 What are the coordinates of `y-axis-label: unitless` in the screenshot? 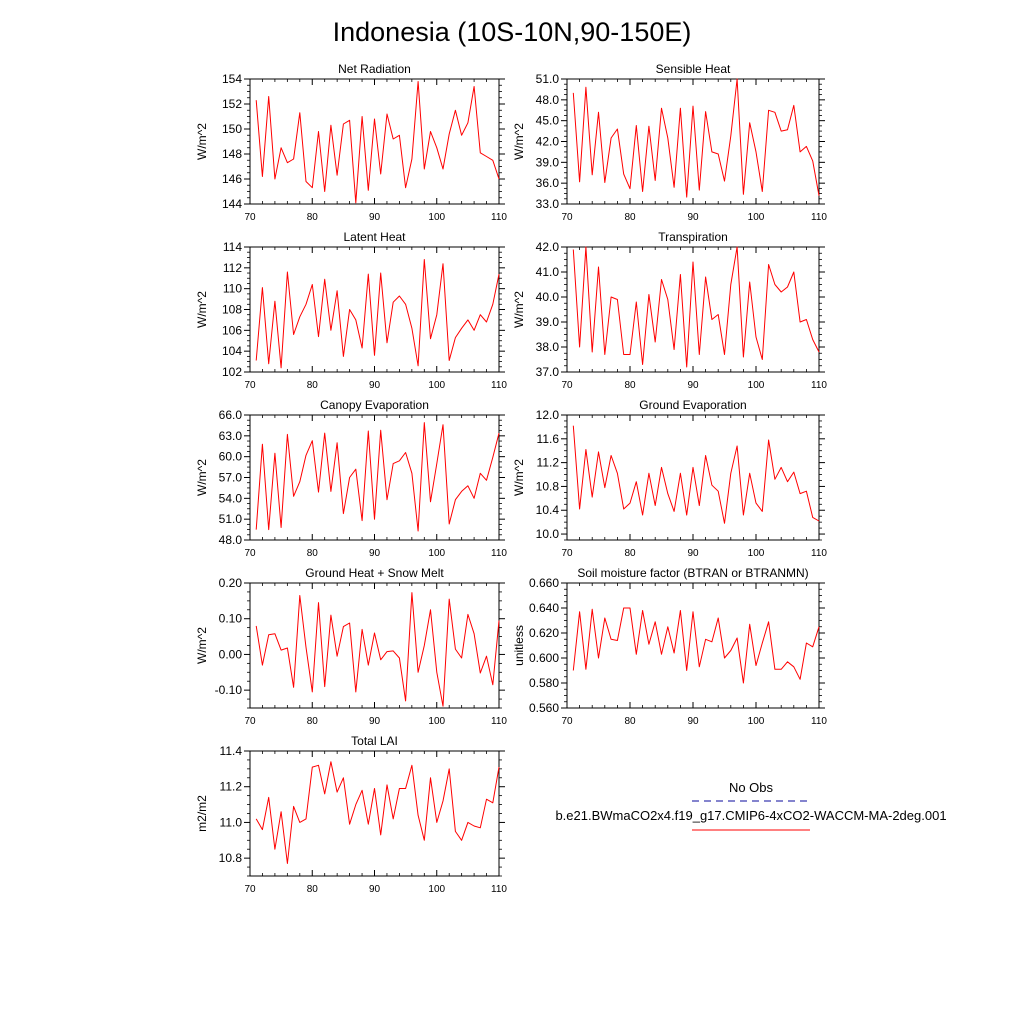 It's located at (519, 645).